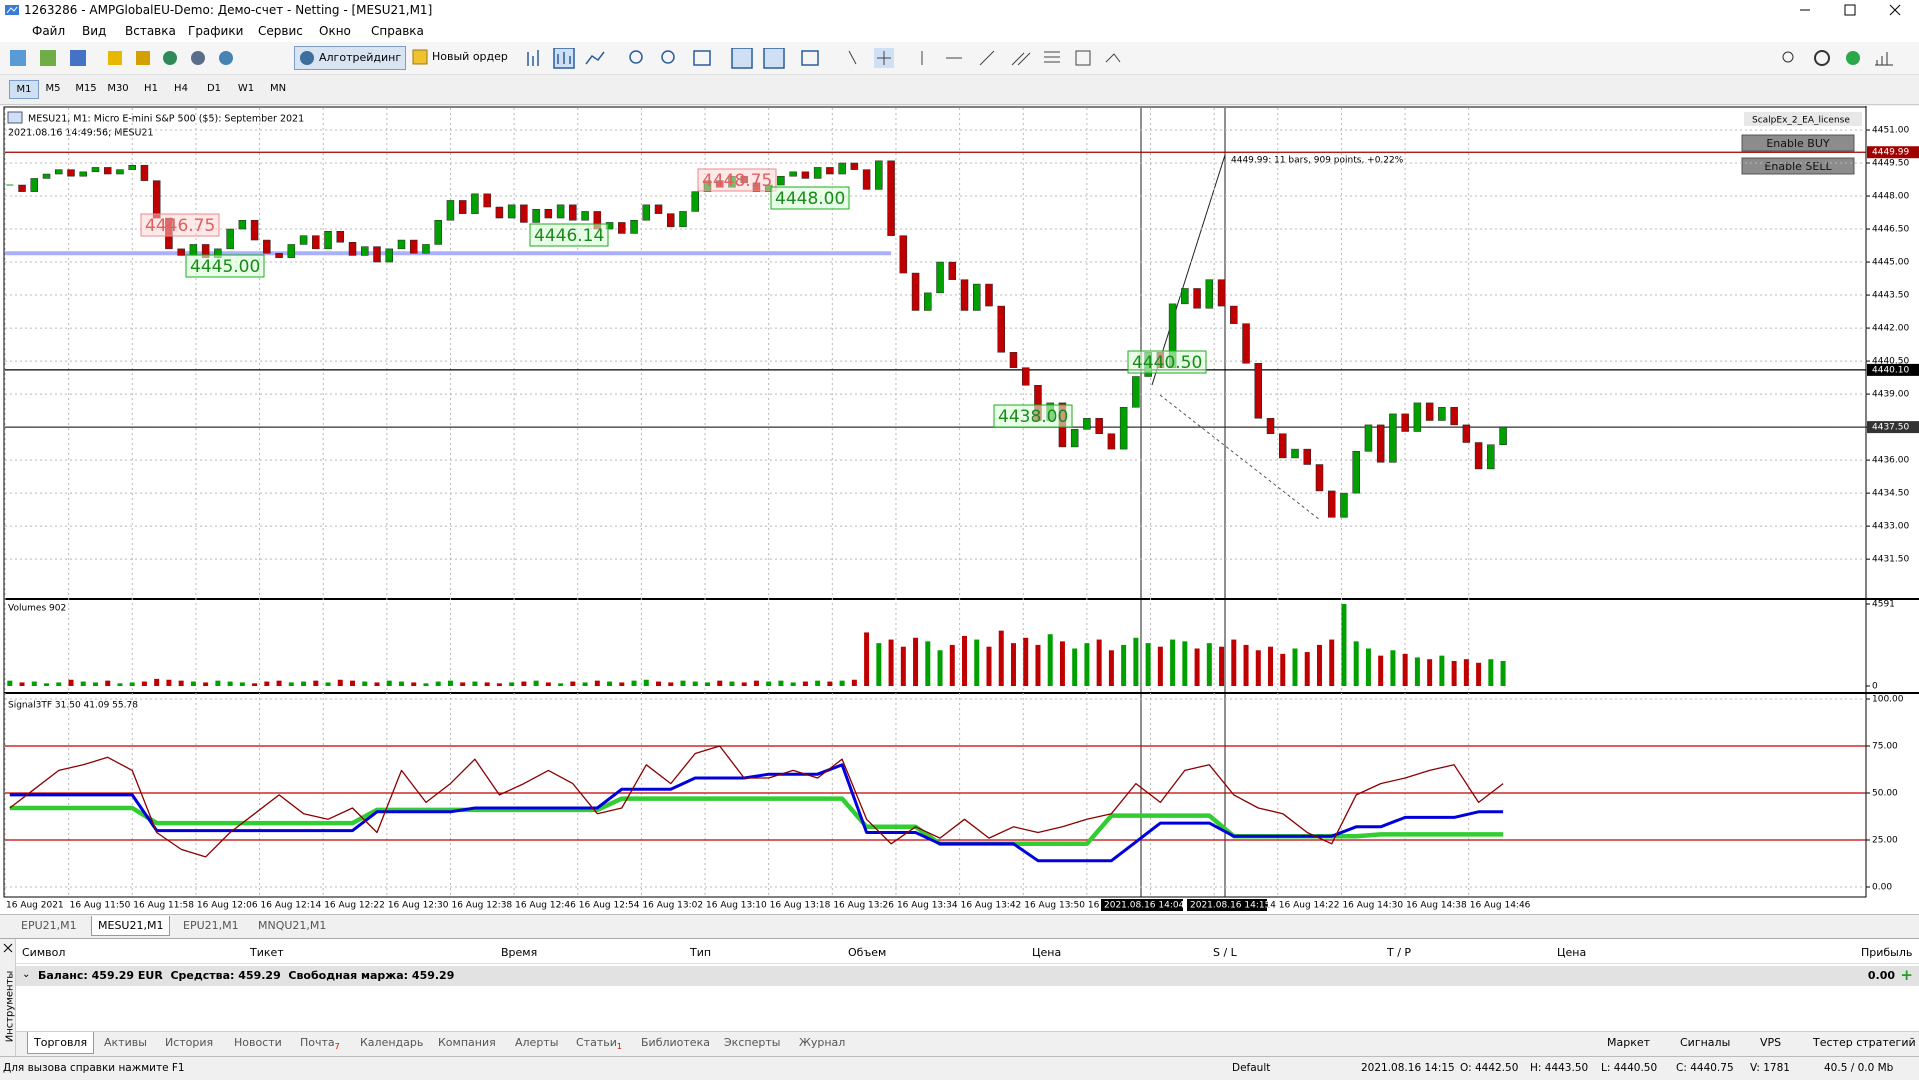 The width and height of the screenshot is (1919, 1080). Describe the element at coordinates (1225, 952) in the screenshot. I see `column-header: S / L` at that location.